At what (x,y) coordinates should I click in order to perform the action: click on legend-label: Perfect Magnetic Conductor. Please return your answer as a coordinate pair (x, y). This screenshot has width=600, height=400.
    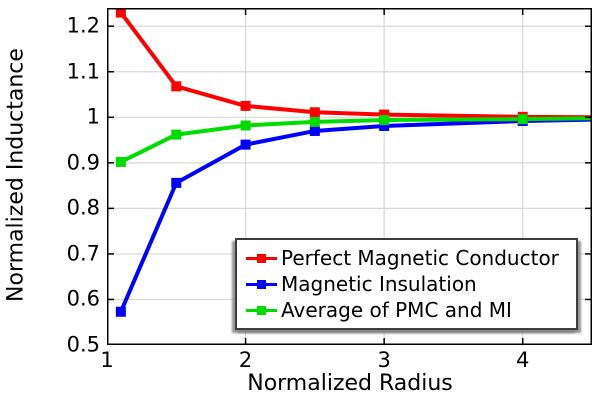
    Looking at the image, I should click on (420, 258).